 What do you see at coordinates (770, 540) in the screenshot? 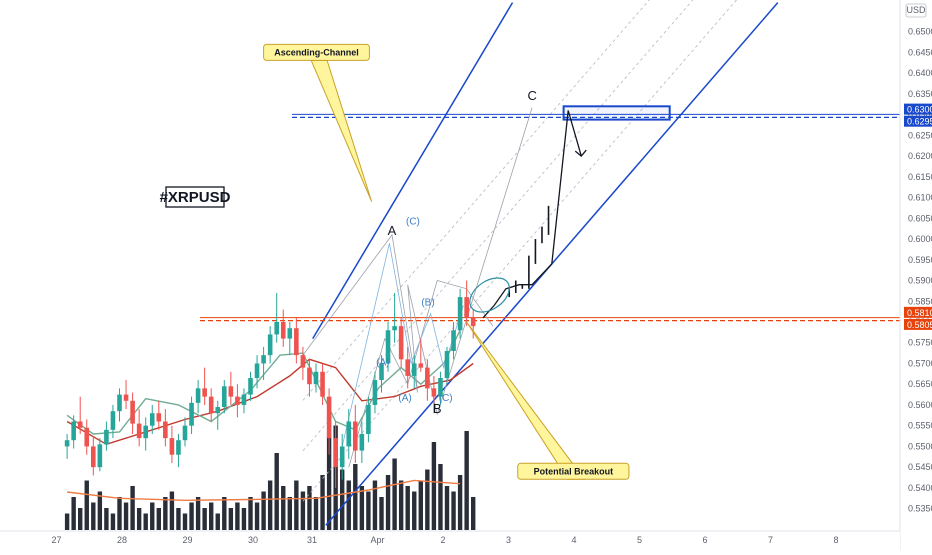
I see `x-tick-label: 7` at bounding box center [770, 540].